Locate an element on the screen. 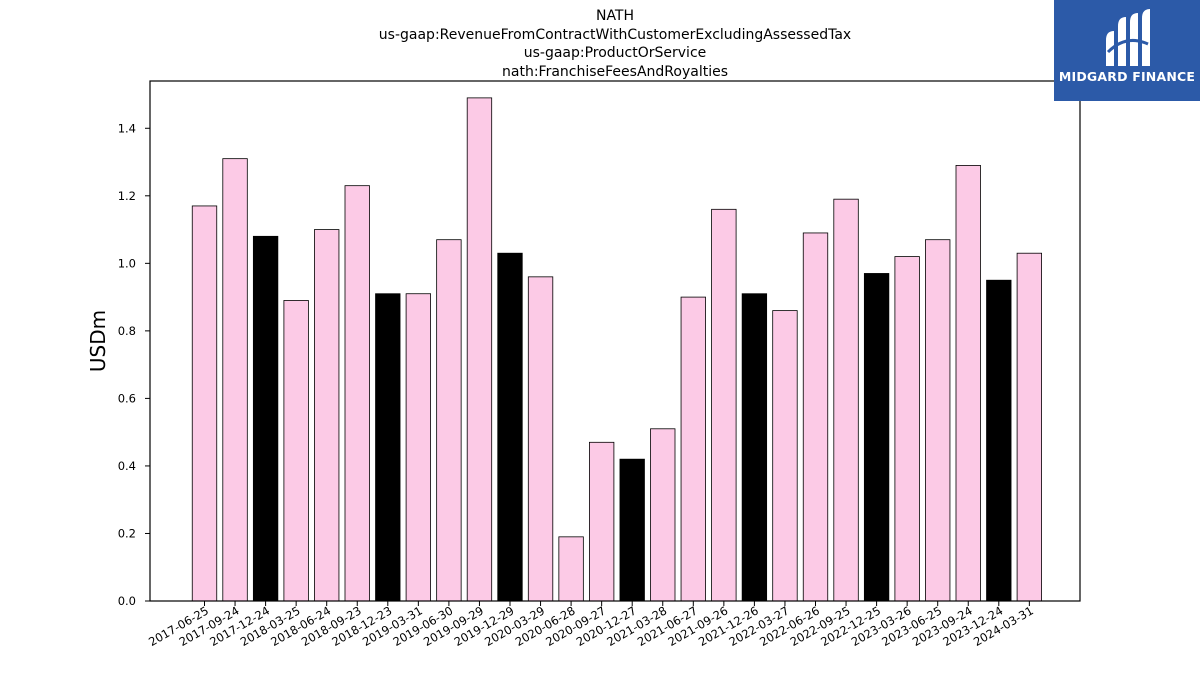 The width and height of the screenshot is (1200, 675). logo-text: MIDGARD FINANCE is located at coordinates (1127, 76).